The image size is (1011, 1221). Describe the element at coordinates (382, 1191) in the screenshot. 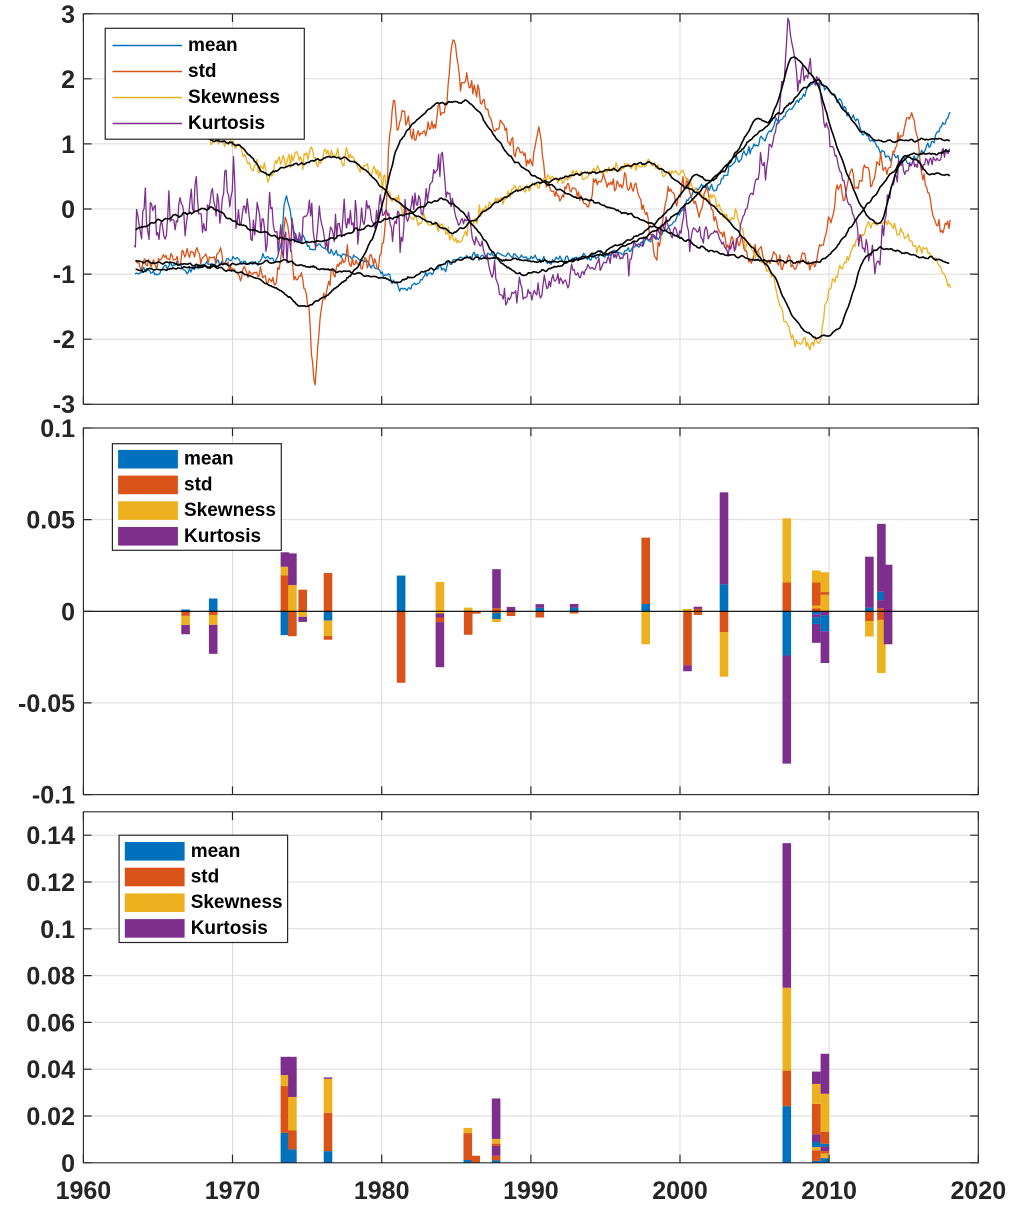

I see `svg-text: 1980` at that location.